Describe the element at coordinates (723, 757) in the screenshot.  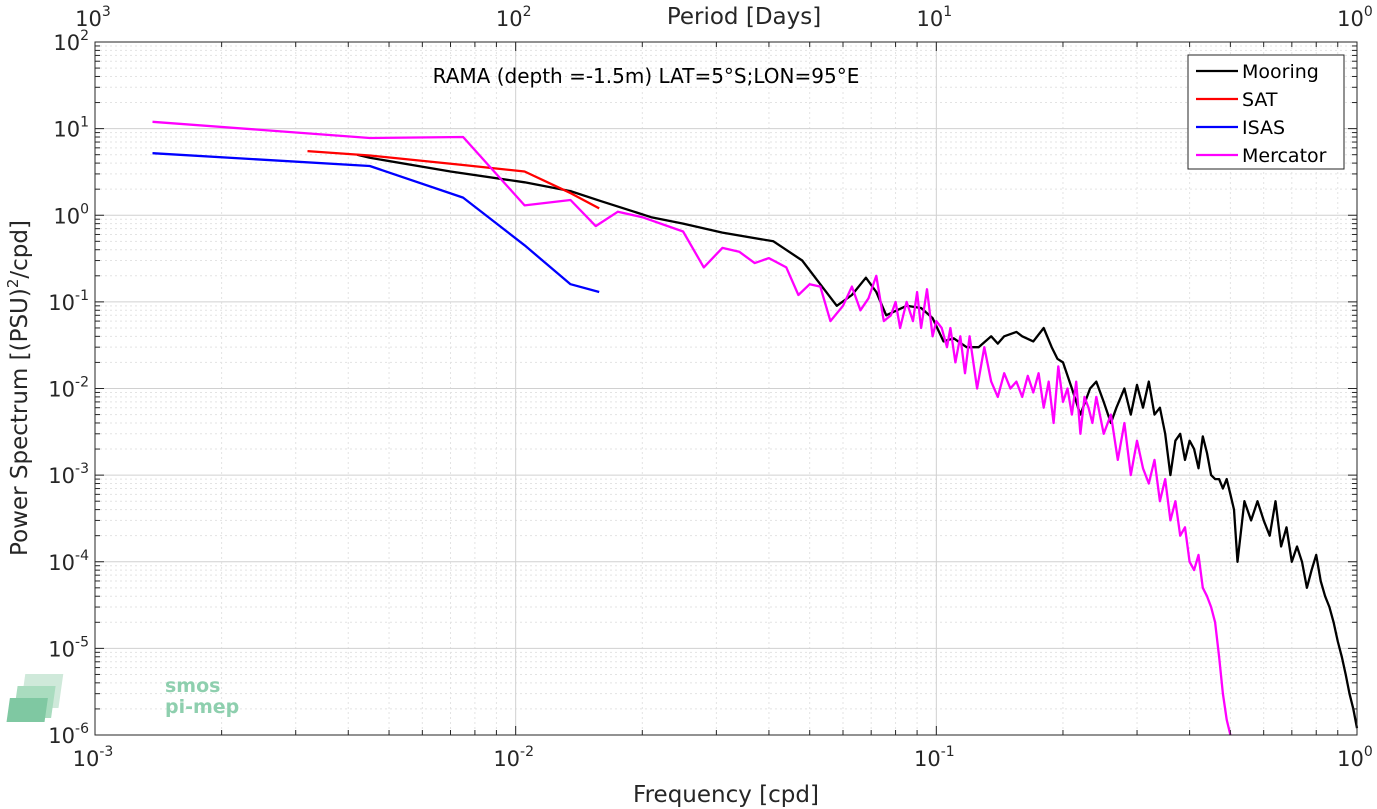
I see `x-tick-labels: 10⁻³ 10⁻² 10⁻¹ 10⁰` at that location.